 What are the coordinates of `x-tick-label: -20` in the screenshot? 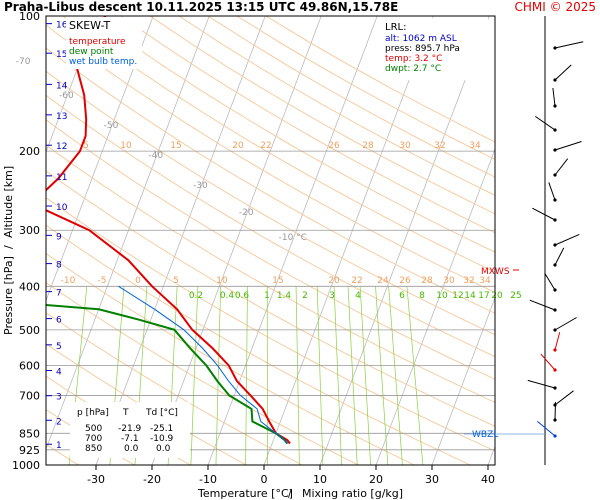 It's located at (152, 479).